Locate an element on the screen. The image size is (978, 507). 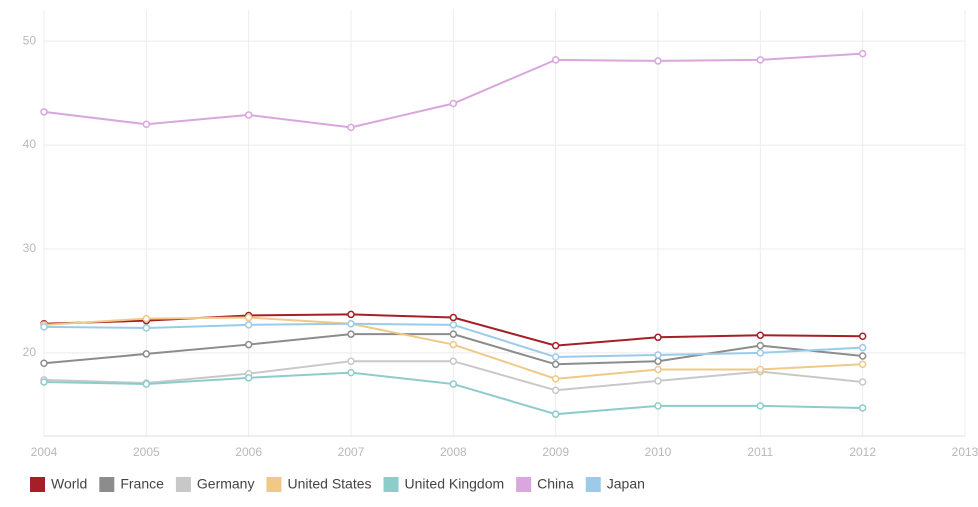
legend-label: Germany is located at coordinates (226, 484).